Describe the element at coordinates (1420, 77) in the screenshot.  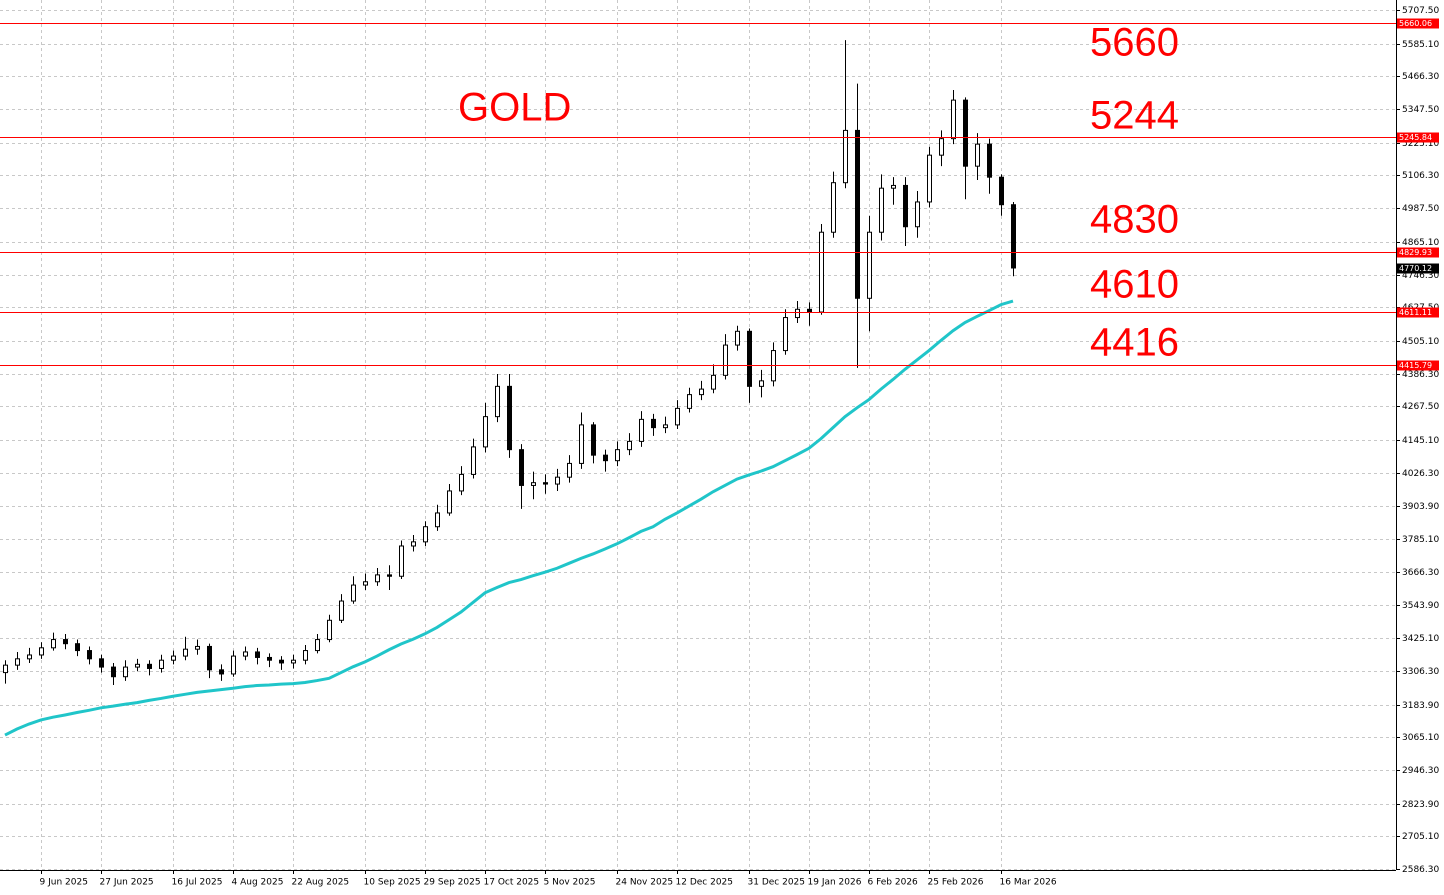
I see `y-tick-label: 5466.30` at that location.